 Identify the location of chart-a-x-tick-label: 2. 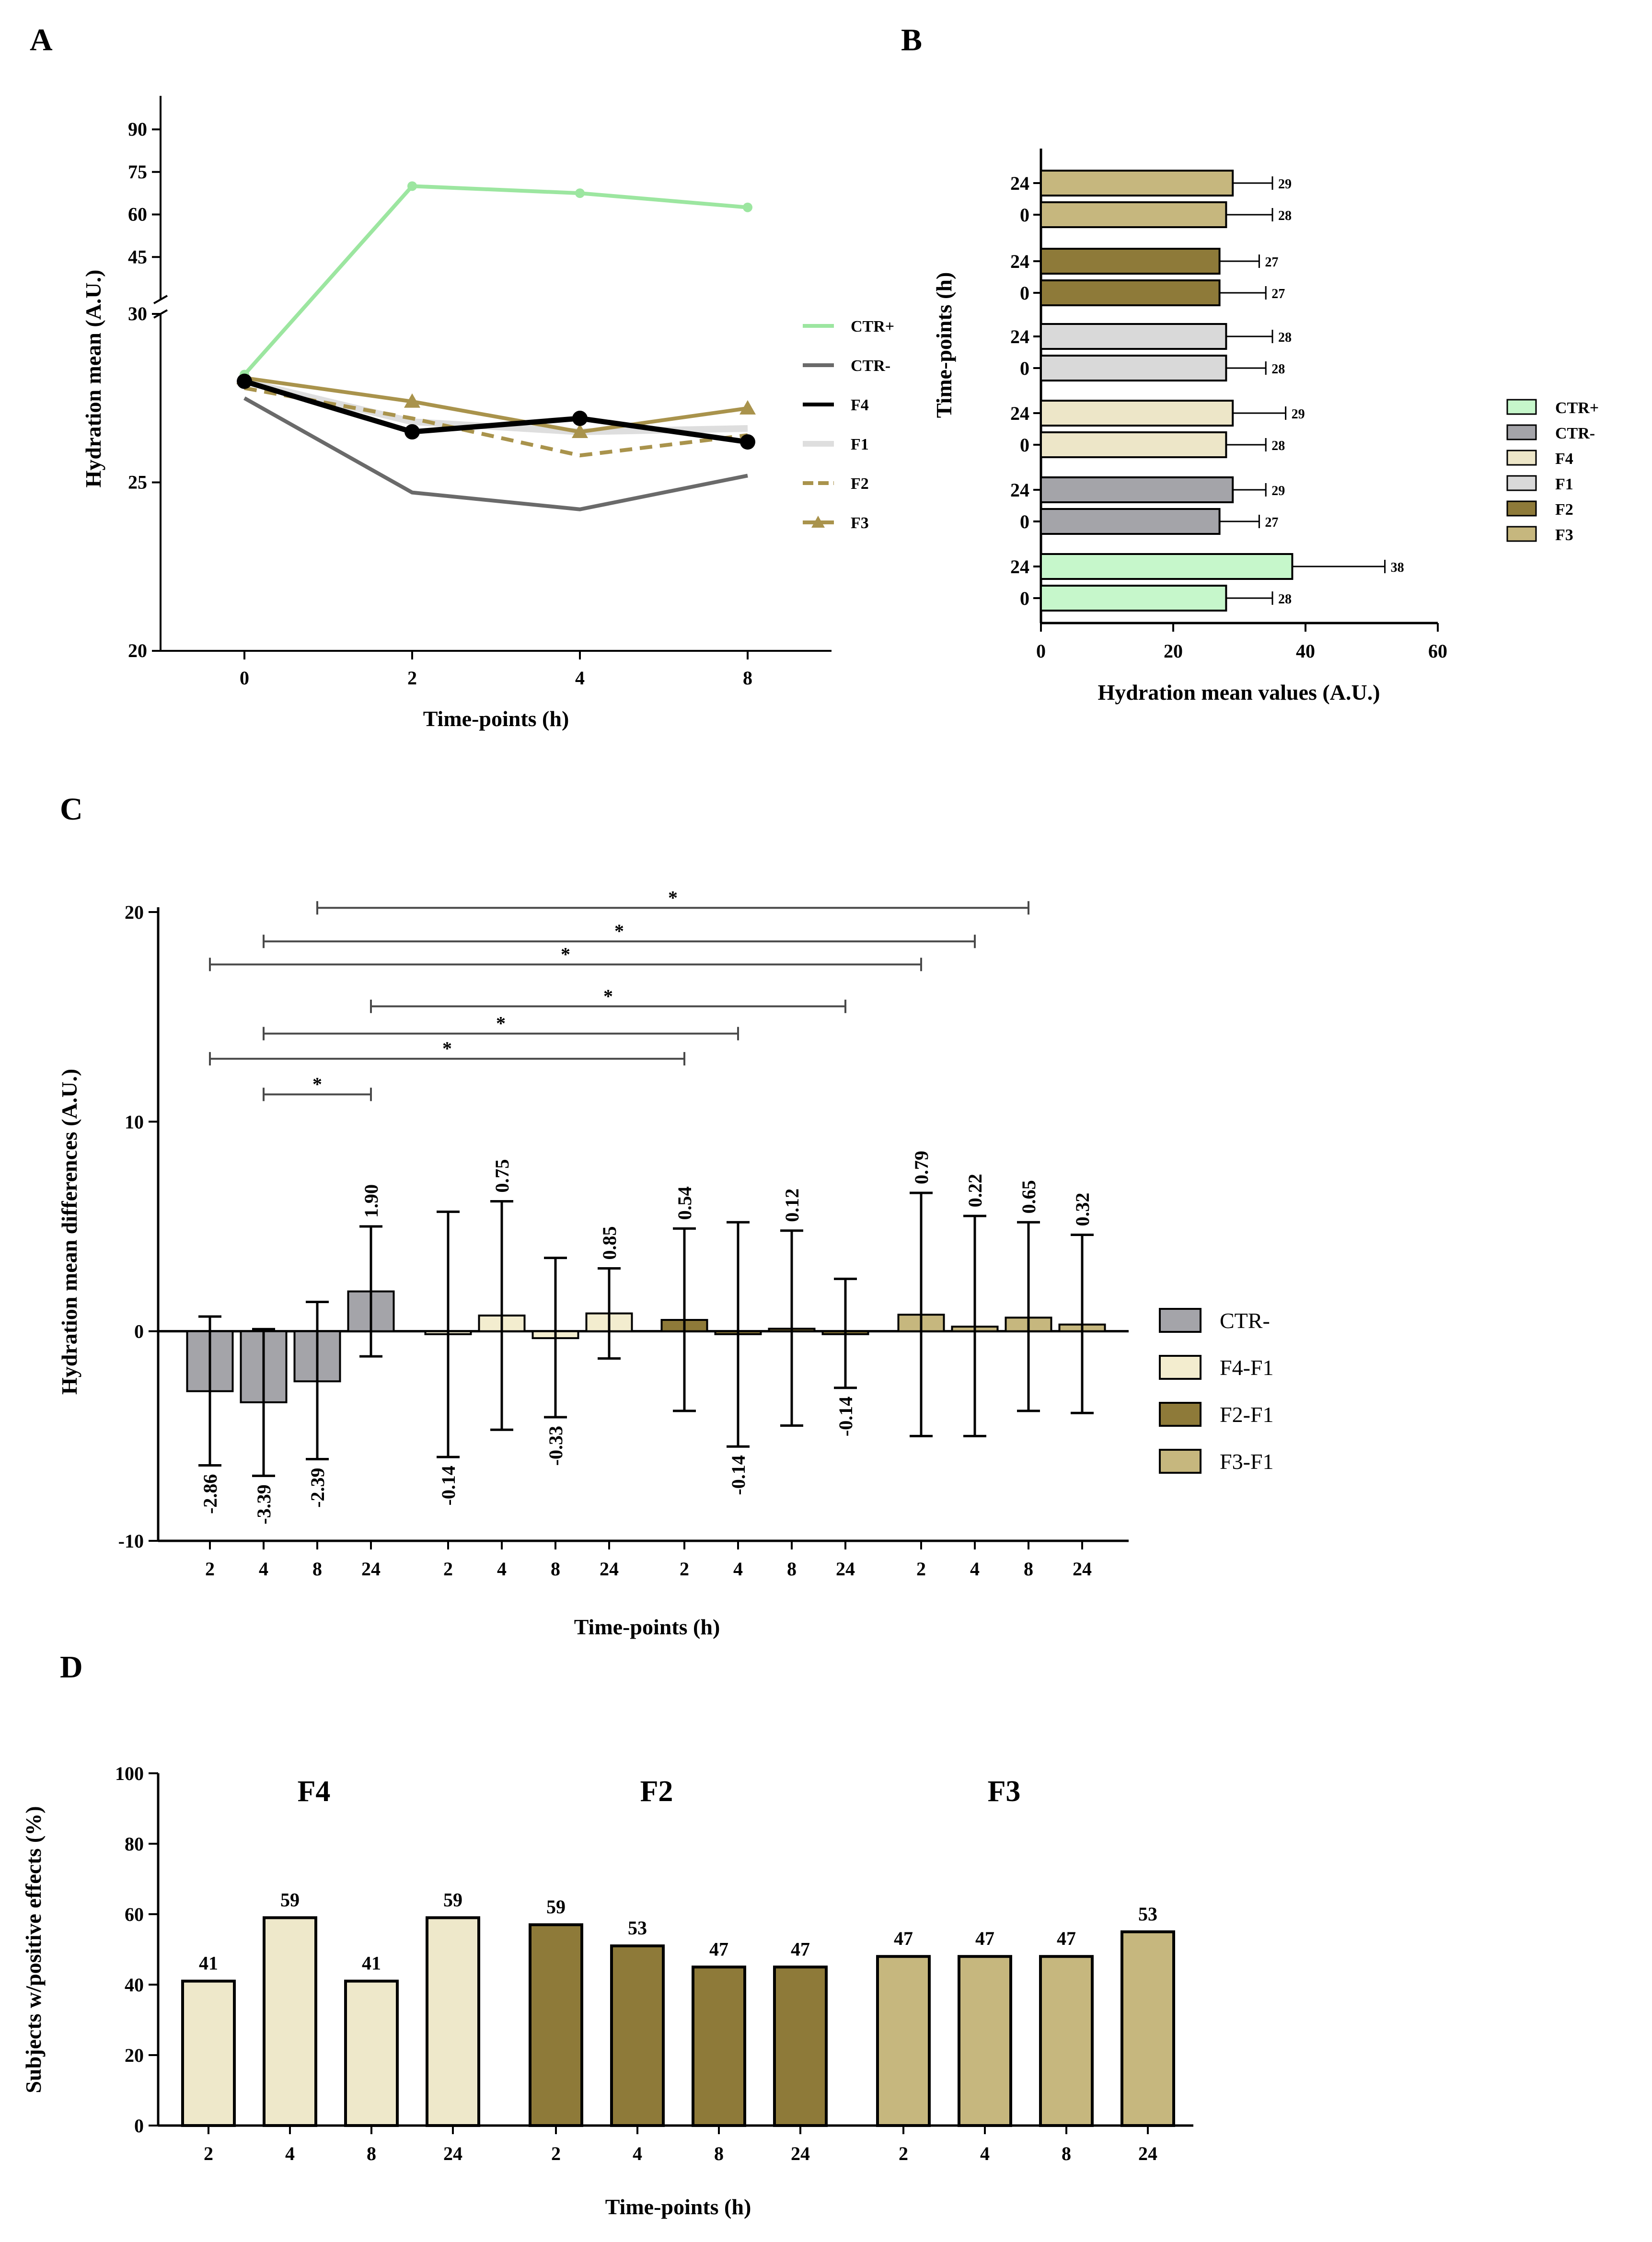
(412, 678).